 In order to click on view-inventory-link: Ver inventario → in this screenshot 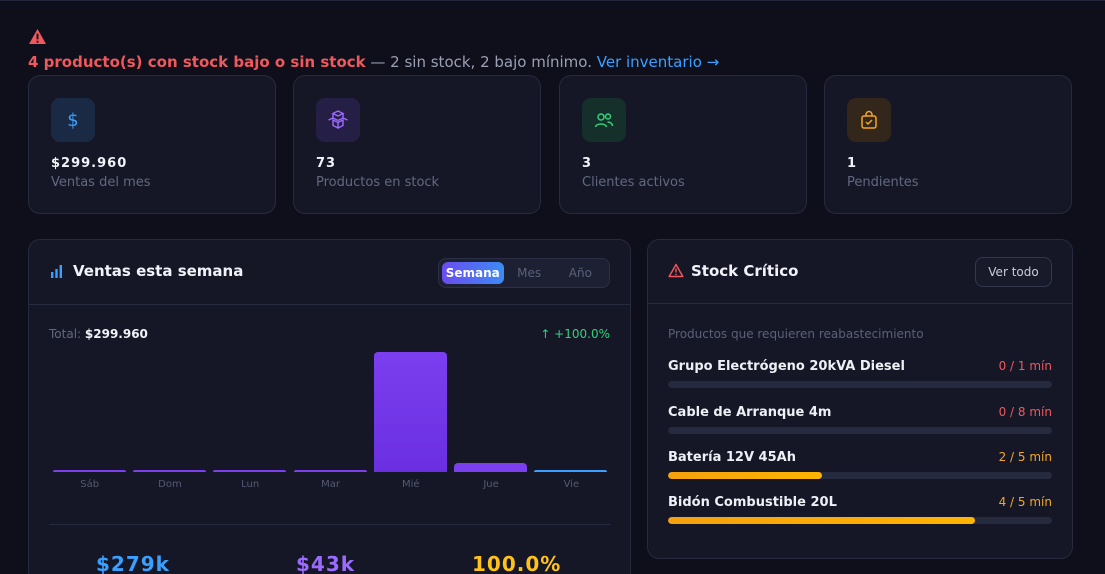, I will do `click(658, 62)`.